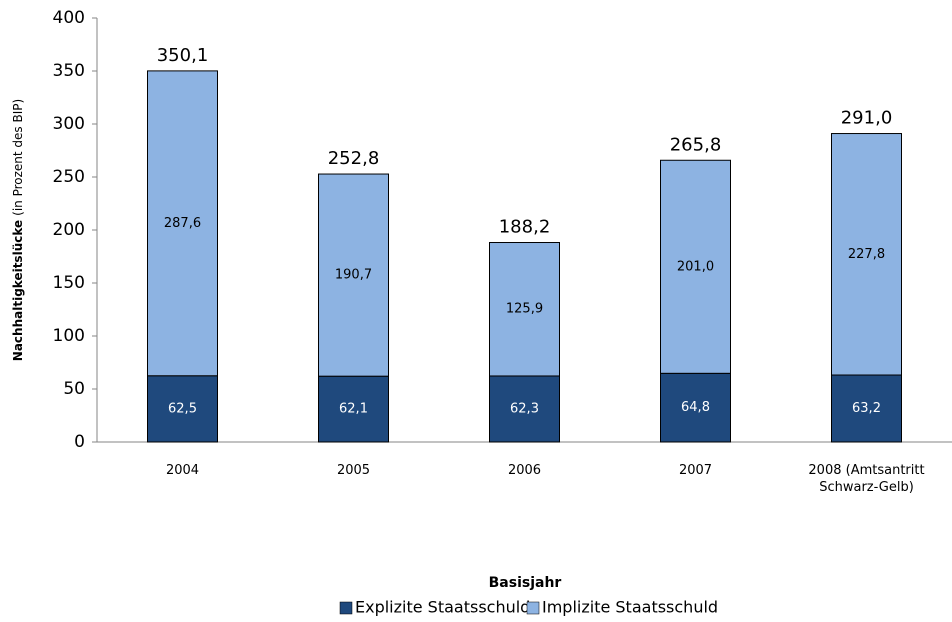 This screenshot has height=622, width=952. Describe the element at coordinates (353, 470) in the screenshot. I see `x-tick-label: 2005` at that location.